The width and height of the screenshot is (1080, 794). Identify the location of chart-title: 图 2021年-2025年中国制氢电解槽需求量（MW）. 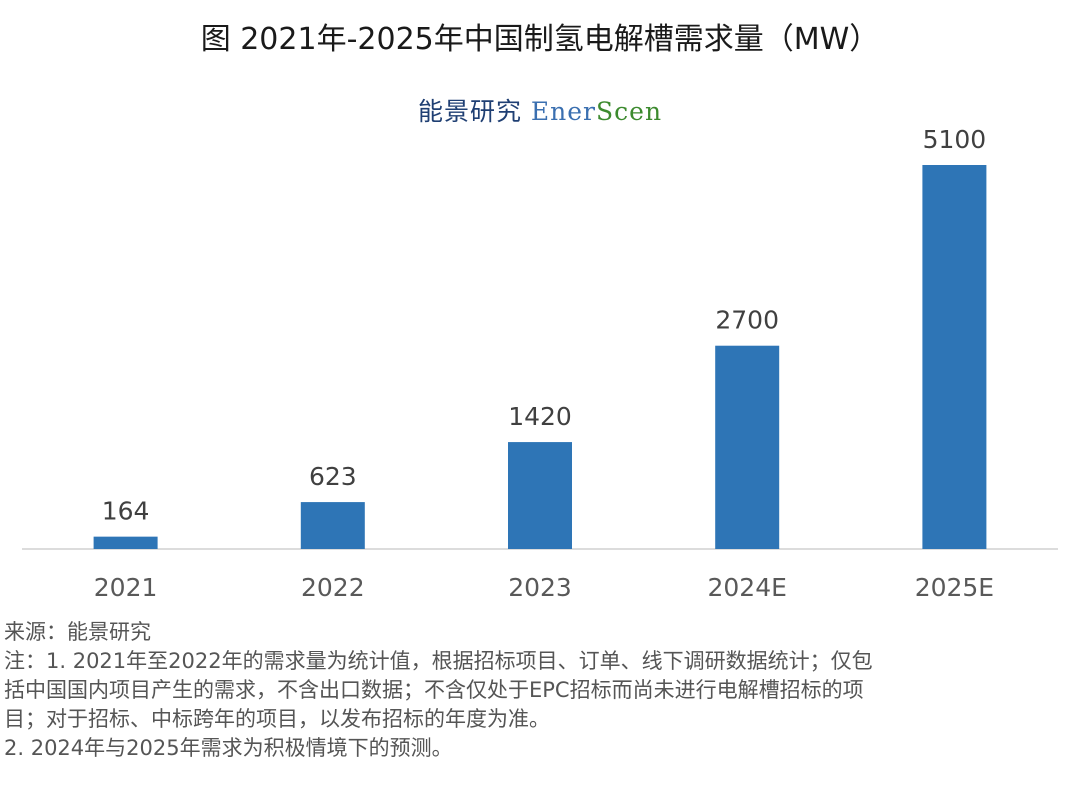
(540, 39).